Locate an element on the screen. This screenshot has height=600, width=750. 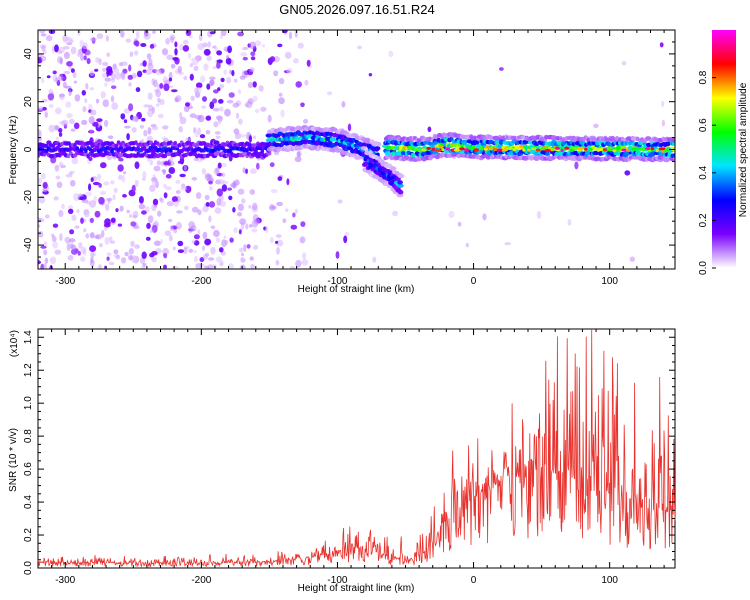
snr-x-tick-label: -100 is located at coordinates (337, 580).